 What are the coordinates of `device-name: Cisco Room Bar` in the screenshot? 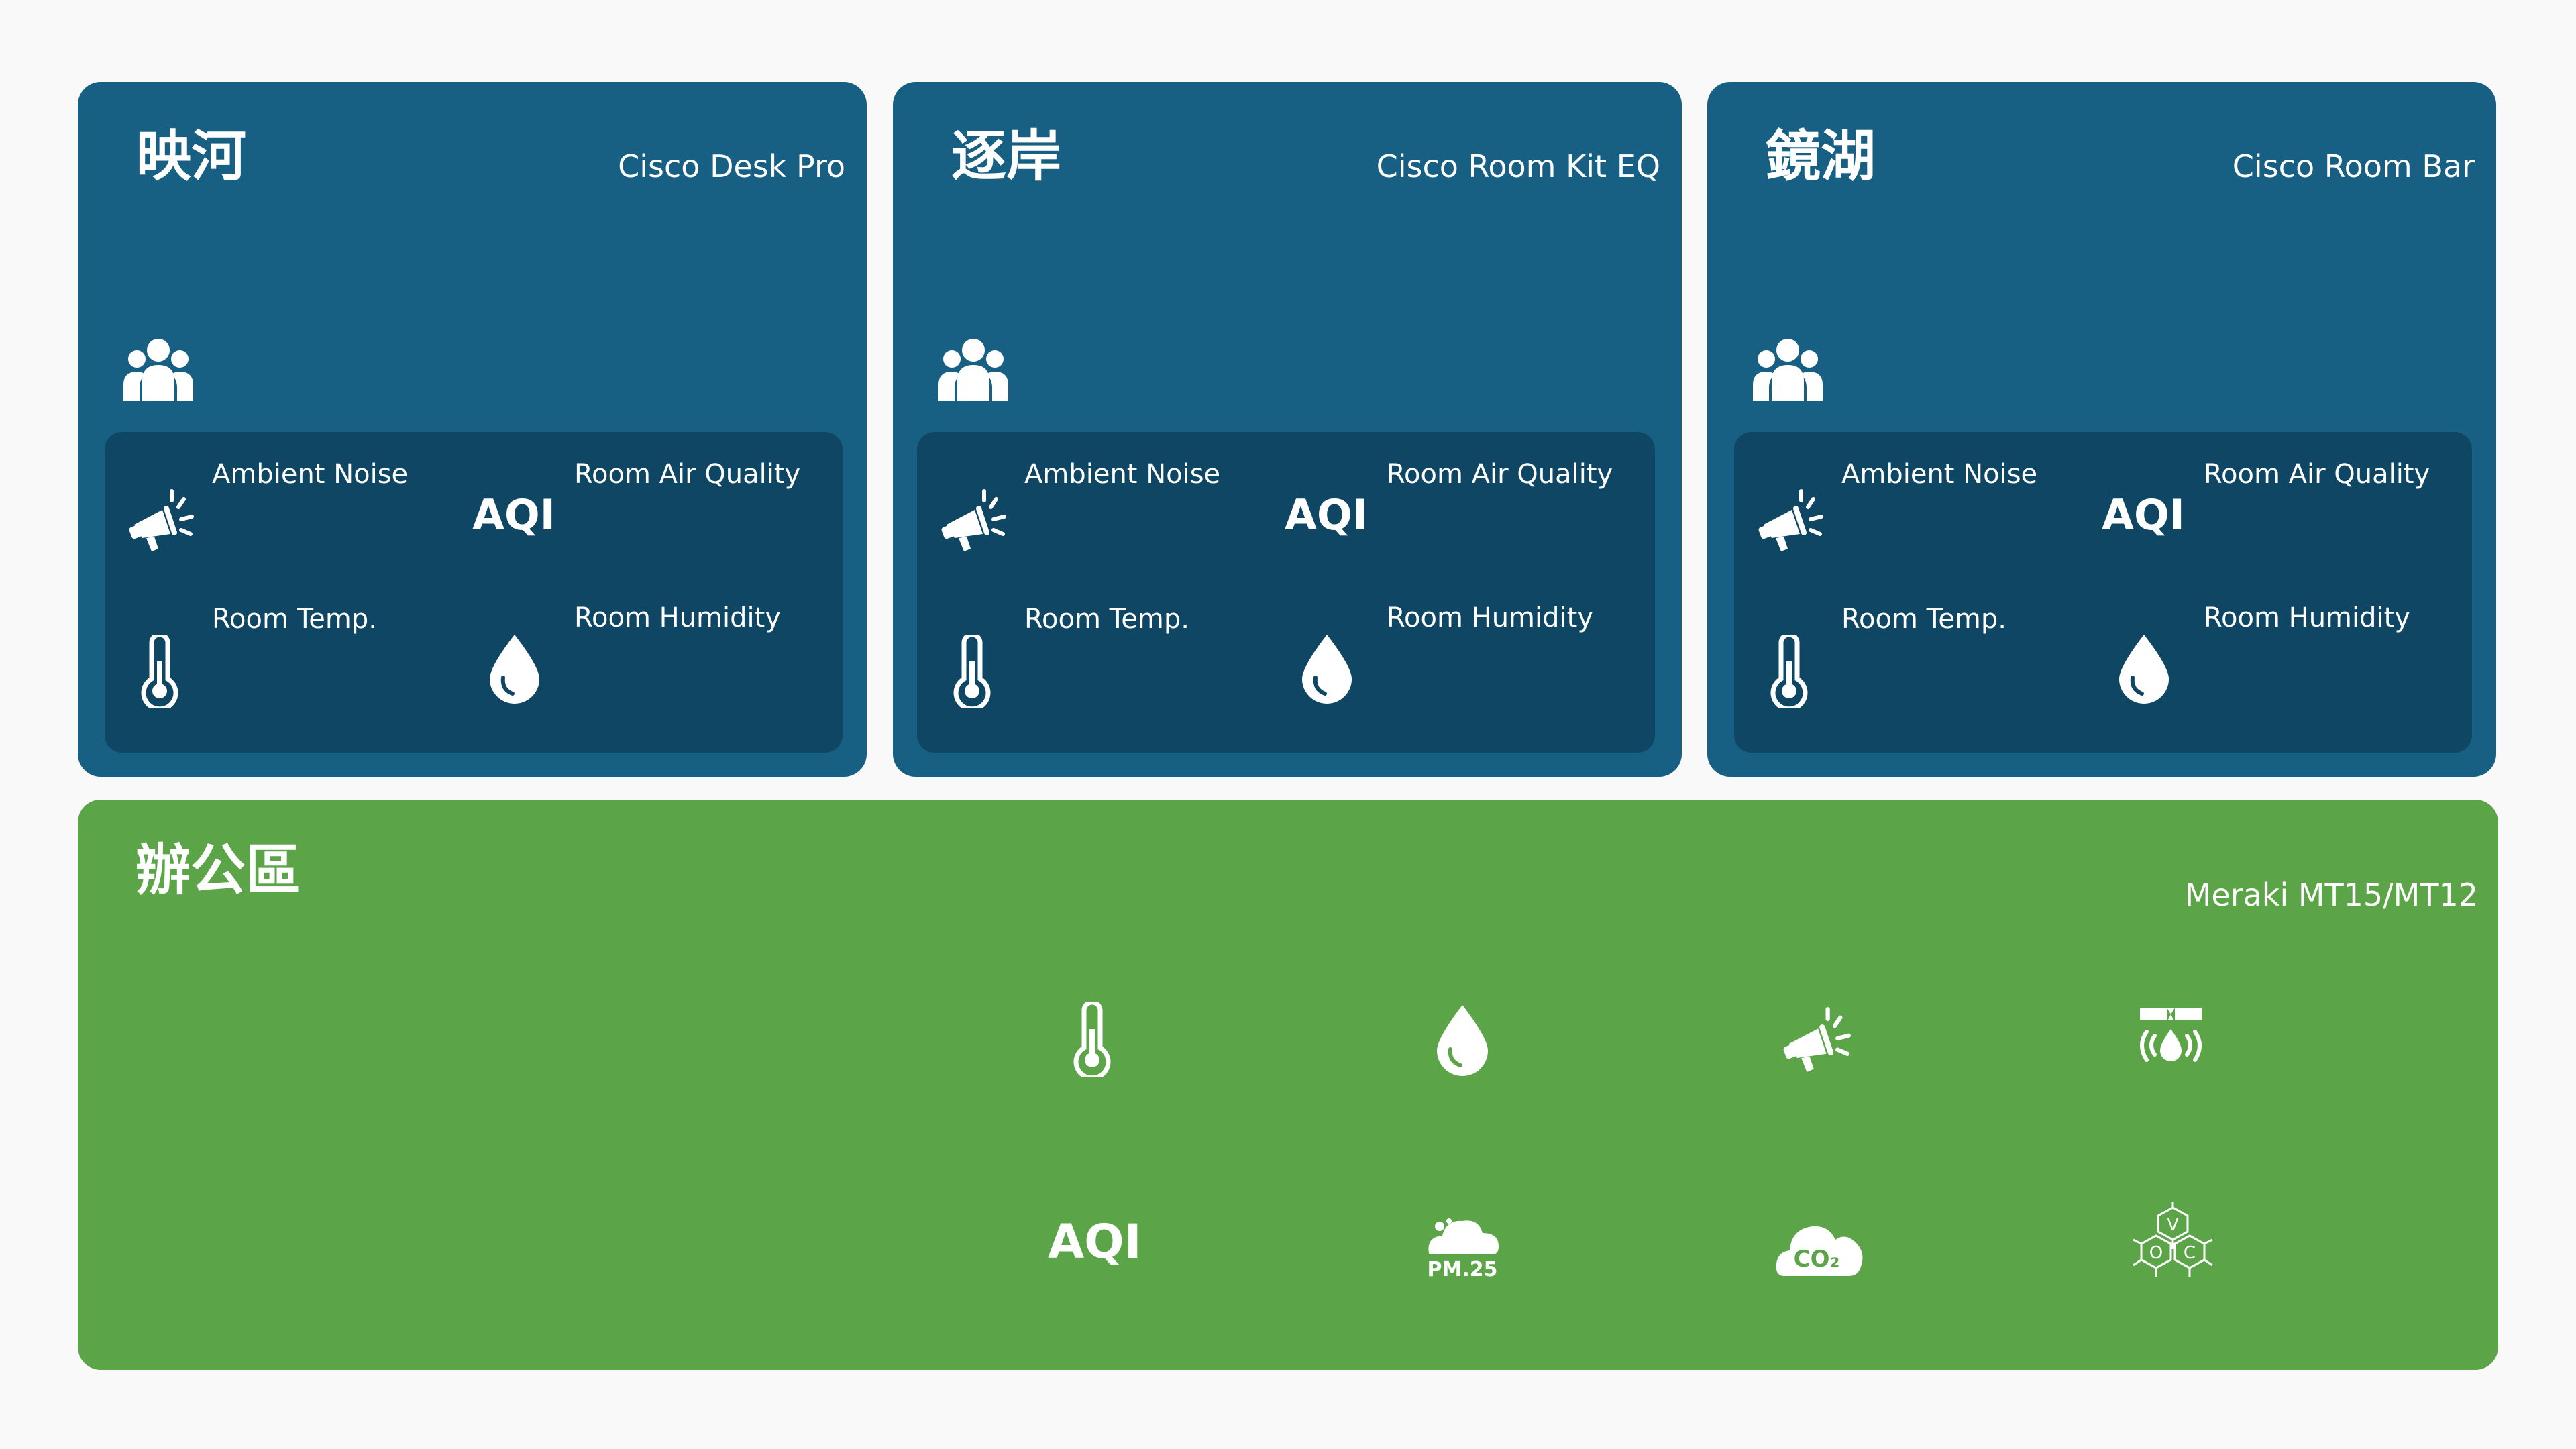 It's located at (2353, 166).